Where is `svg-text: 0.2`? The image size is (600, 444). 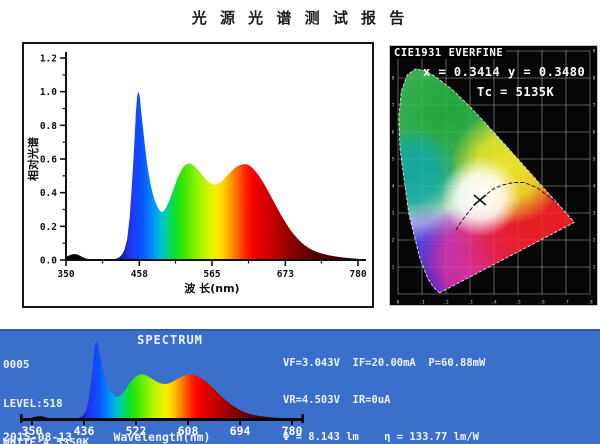 svg-text: 0.2 is located at coordinates (48, 227).